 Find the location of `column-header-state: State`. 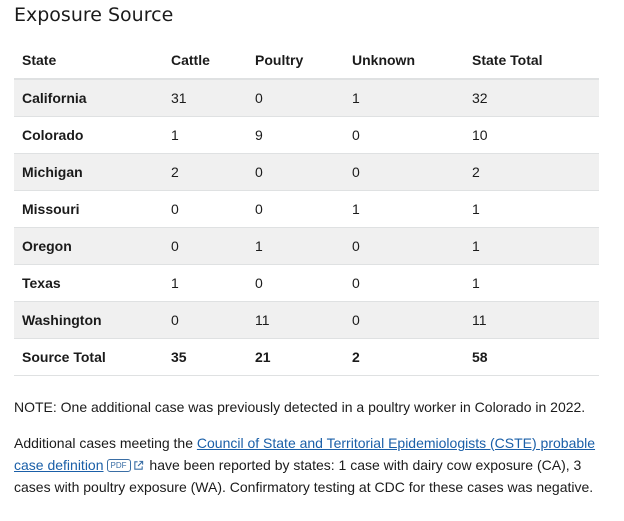

column-header-state: State is located at coordinates (88, 61).